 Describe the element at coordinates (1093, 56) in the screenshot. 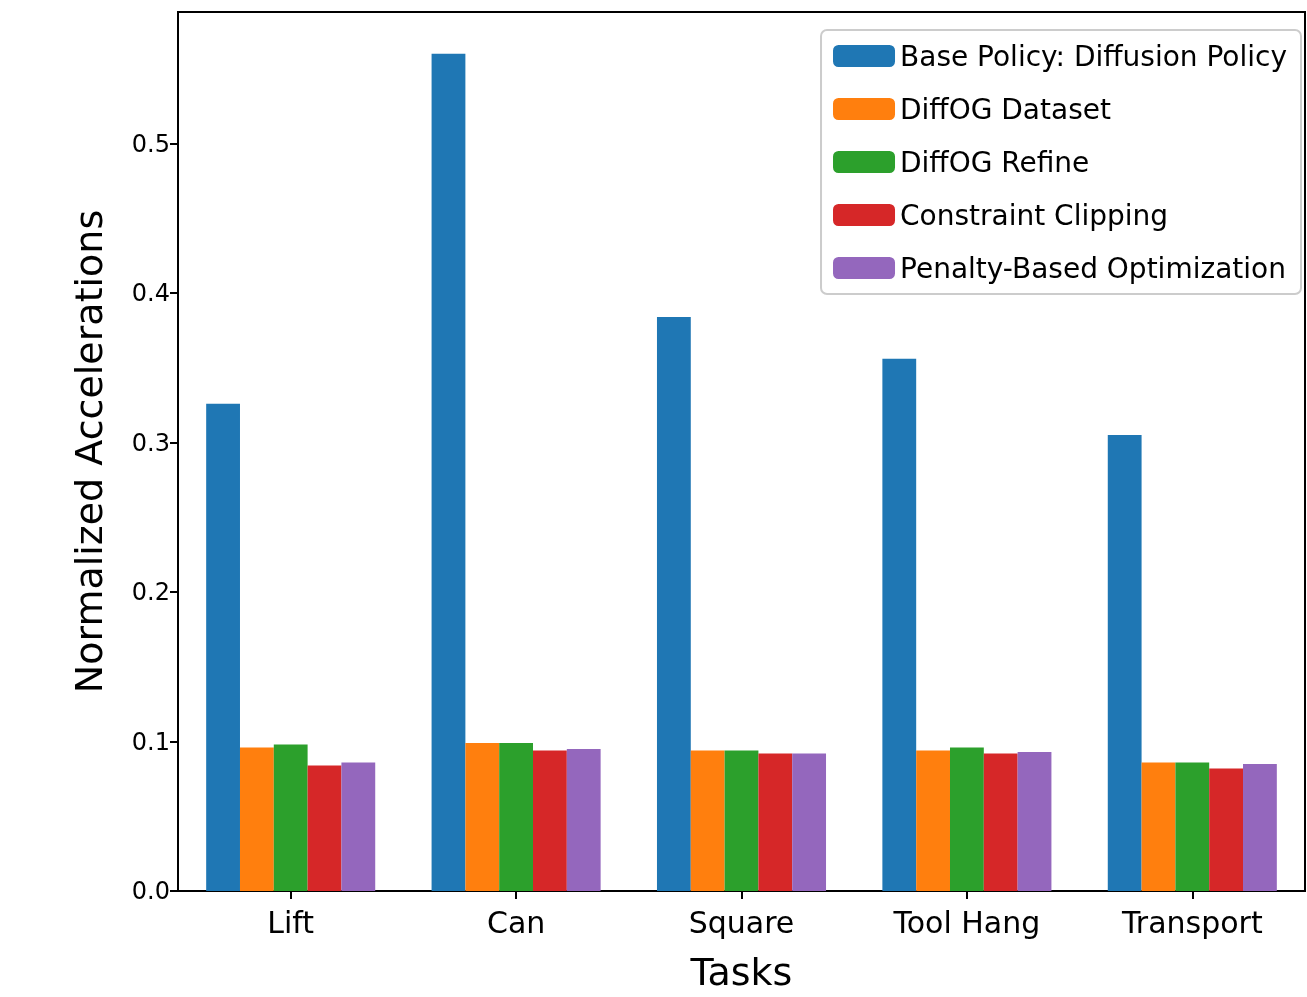

I see `legend-label: Base Policy: Diffusion Policy` at that location.